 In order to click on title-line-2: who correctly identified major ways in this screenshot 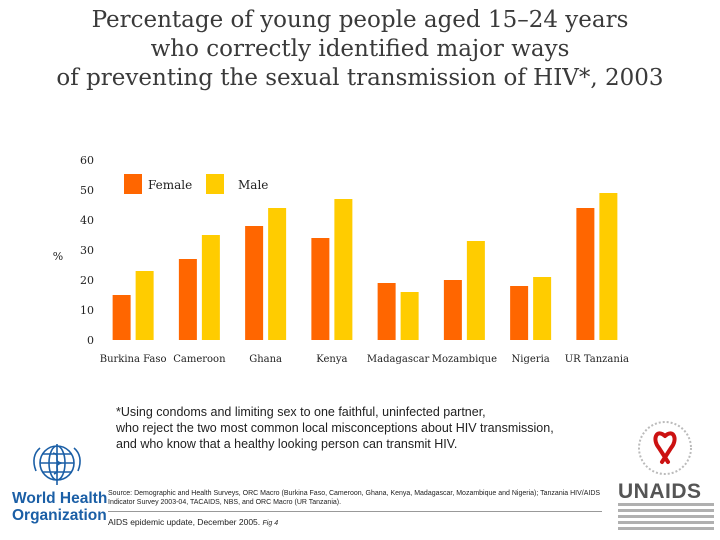, I will do `click(360, 49)`.